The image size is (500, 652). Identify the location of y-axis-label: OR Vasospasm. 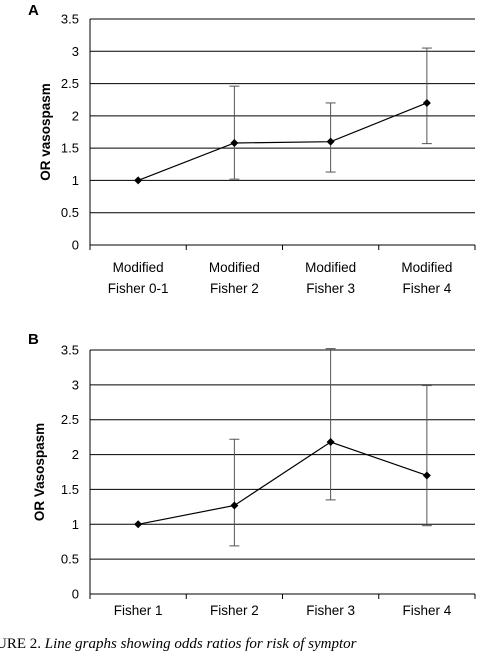
(39, 472).